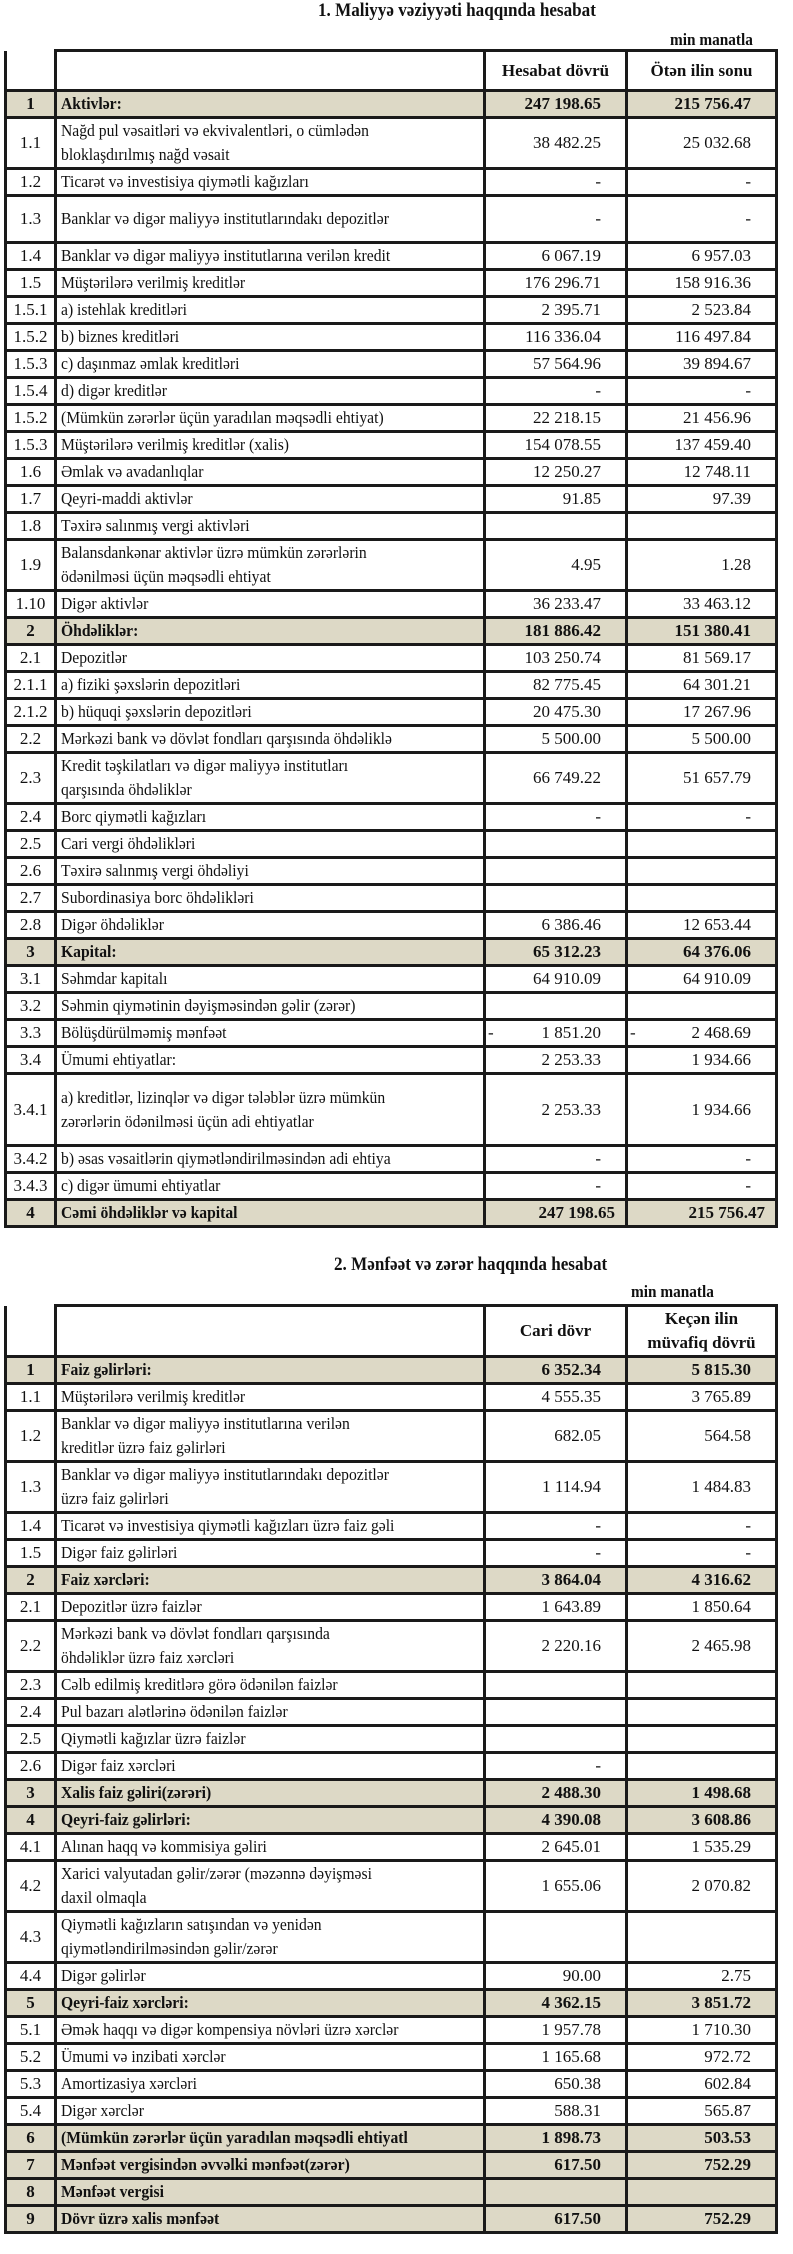 The height and width of the screenshot is (2254, 793). I want to click on label-cell: c) digər ümumi ehtiyatlar, so click(270, 1186).